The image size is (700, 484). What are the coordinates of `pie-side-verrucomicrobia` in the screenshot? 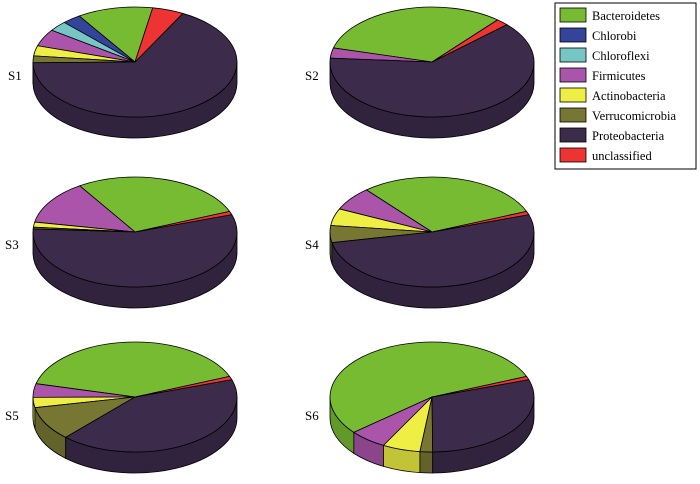 It's located at (426, 462).